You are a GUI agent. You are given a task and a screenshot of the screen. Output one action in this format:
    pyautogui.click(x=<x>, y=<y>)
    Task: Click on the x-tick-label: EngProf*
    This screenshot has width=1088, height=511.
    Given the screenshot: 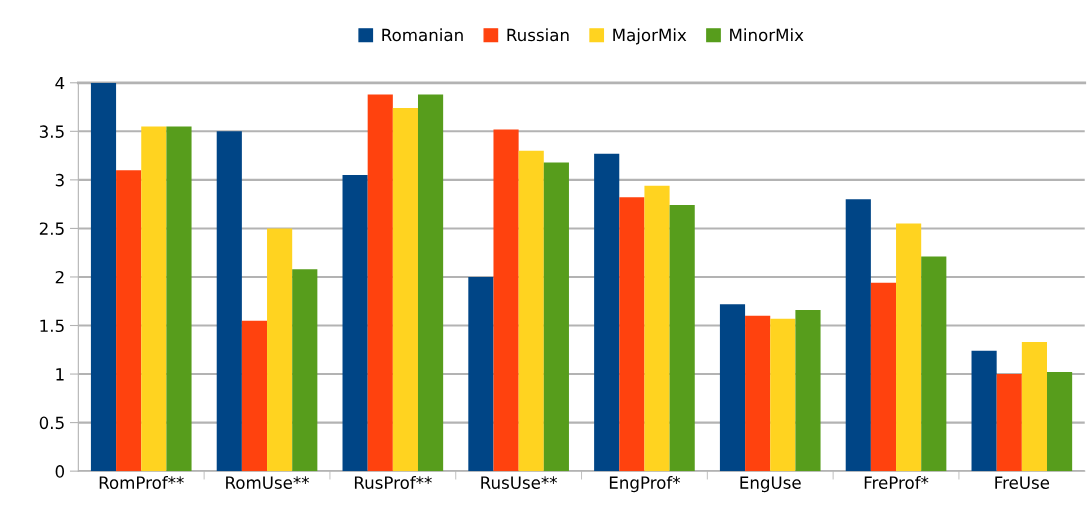 What is the action you would take?
    pyautogui.click(x=645, y=484)
    